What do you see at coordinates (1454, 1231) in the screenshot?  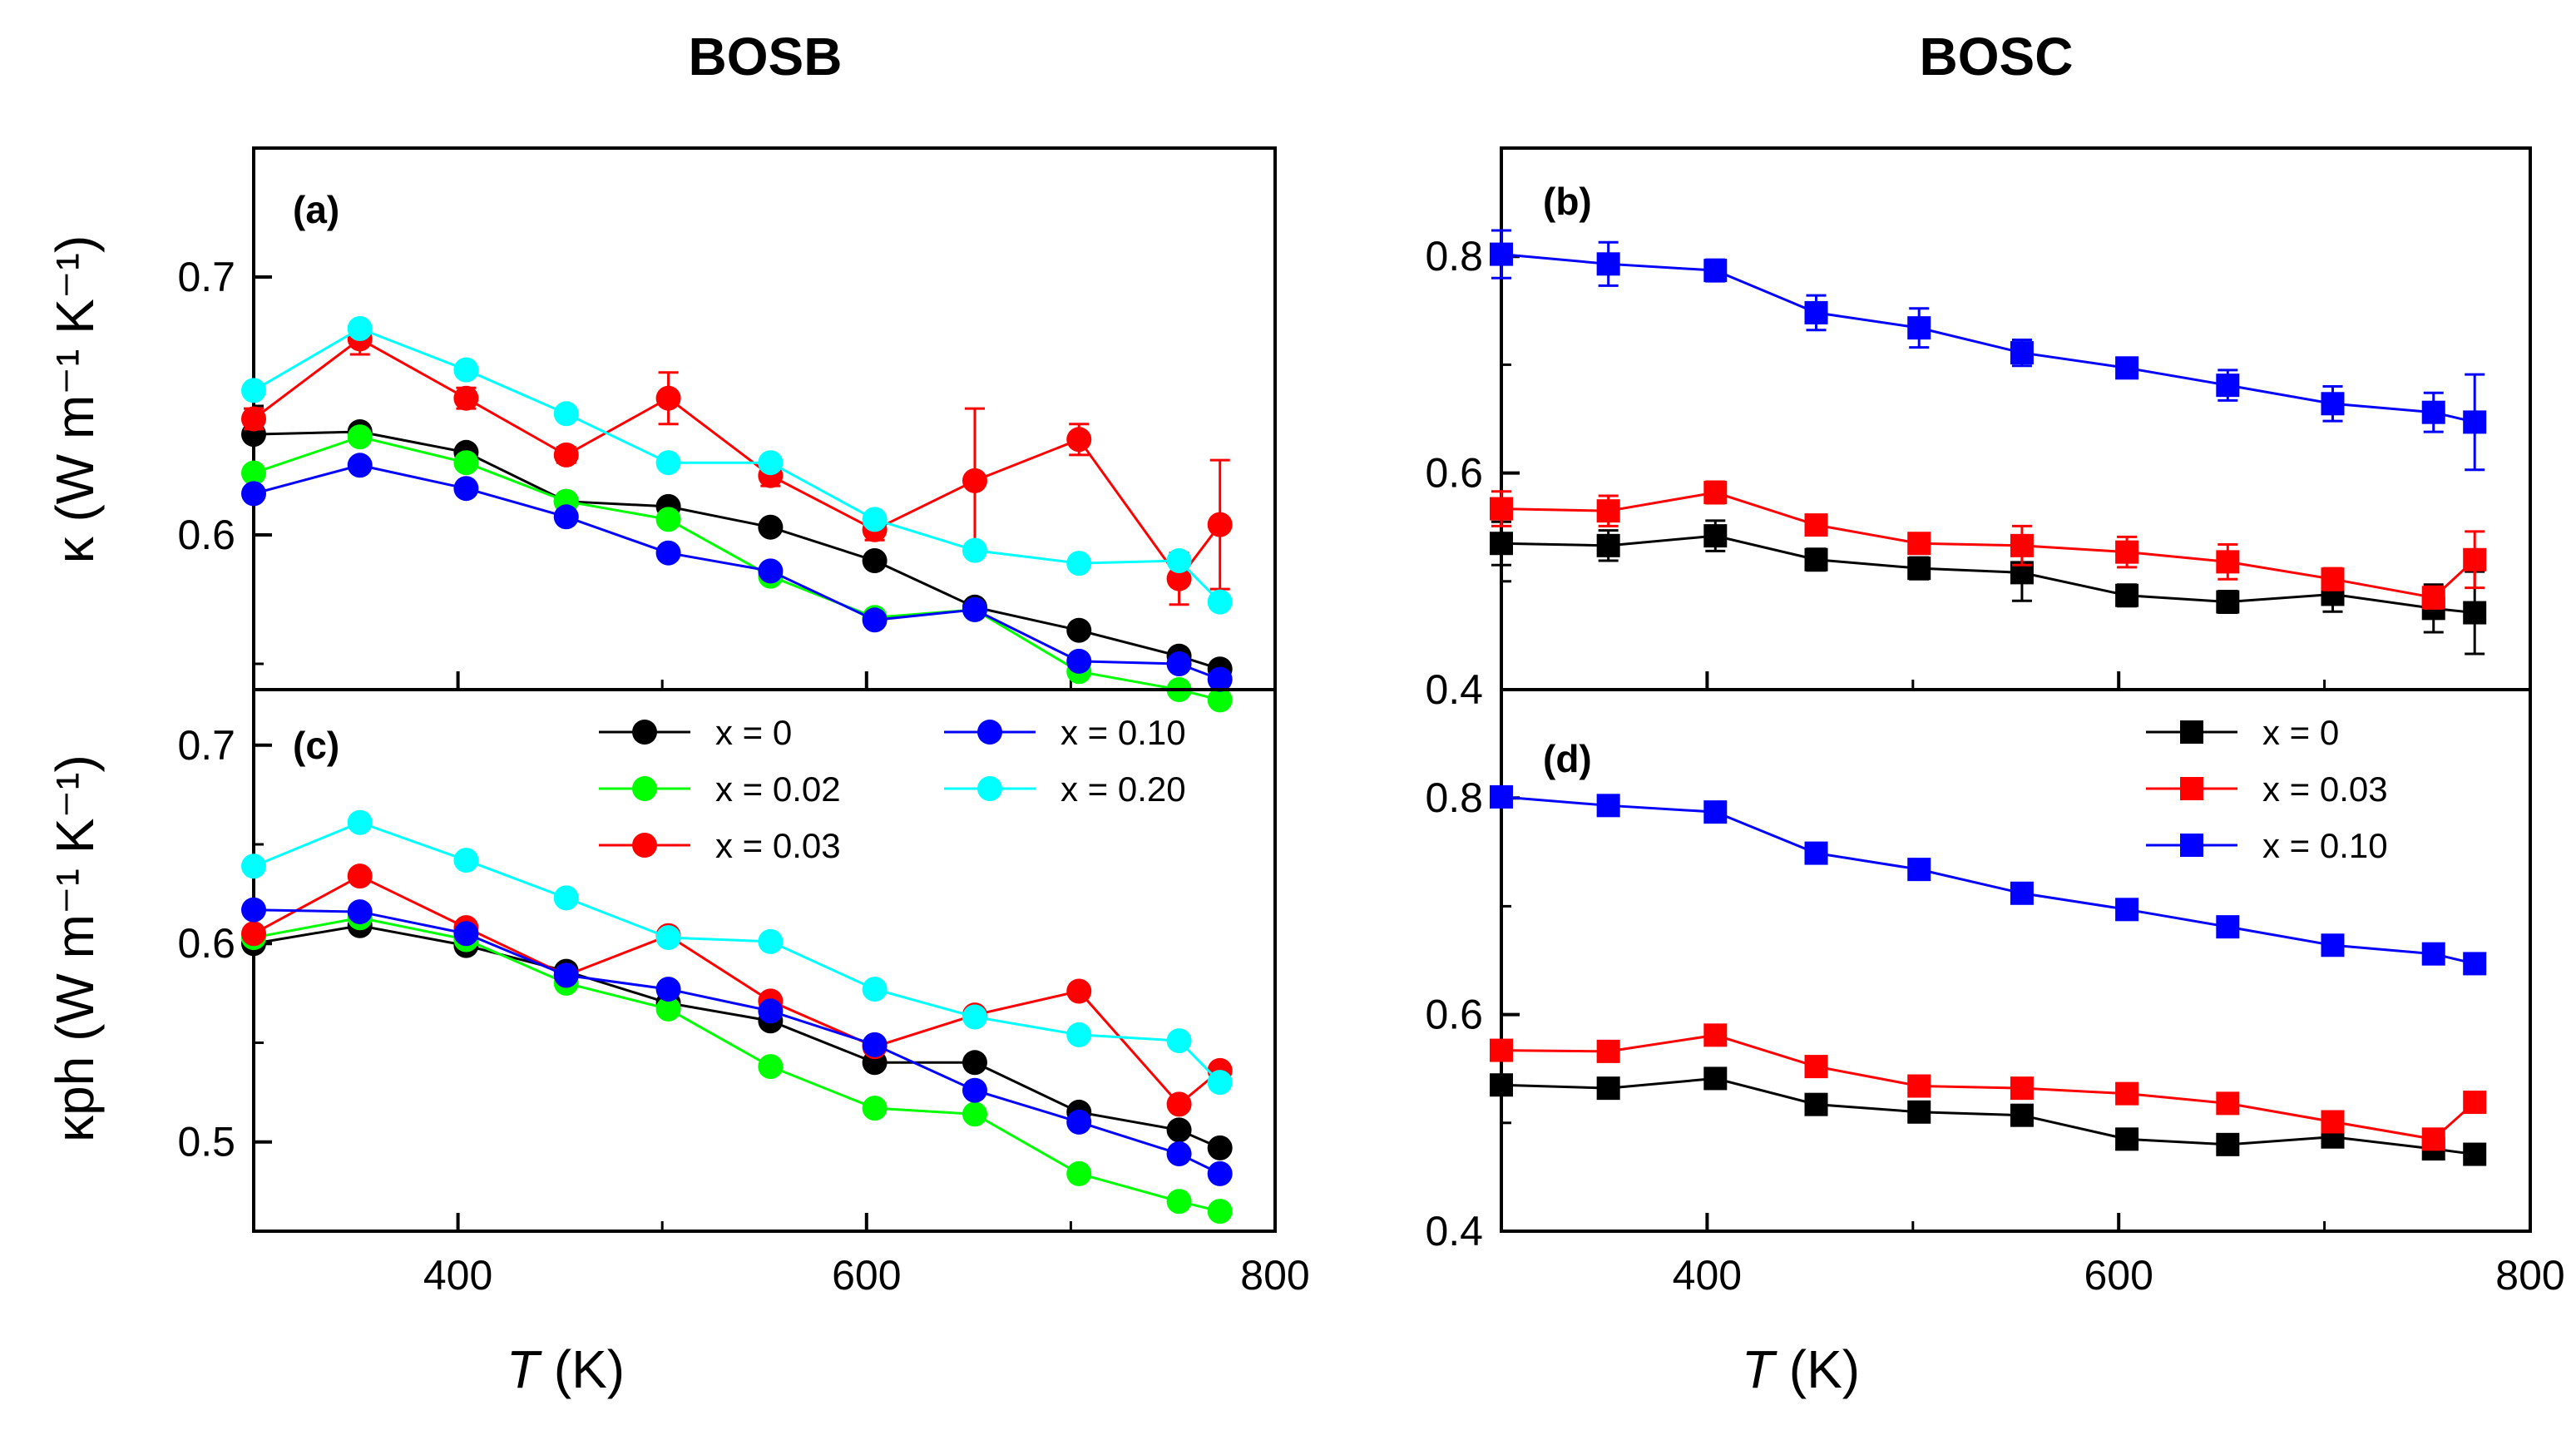 I see `y-tick-label: 0.4` at bounding box center [1454, 1231].